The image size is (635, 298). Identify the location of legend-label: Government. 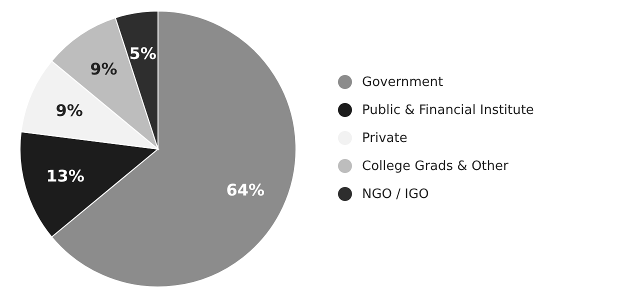
(403, 82).